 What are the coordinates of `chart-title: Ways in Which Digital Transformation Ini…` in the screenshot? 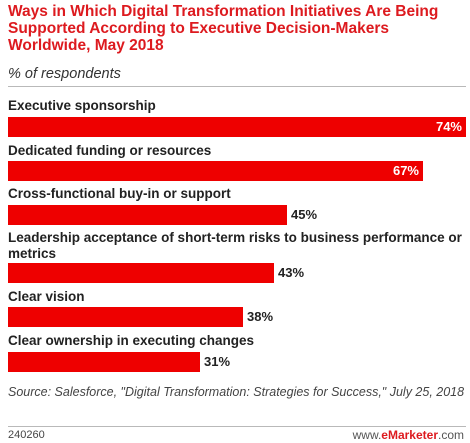 It's located at (223, 28).